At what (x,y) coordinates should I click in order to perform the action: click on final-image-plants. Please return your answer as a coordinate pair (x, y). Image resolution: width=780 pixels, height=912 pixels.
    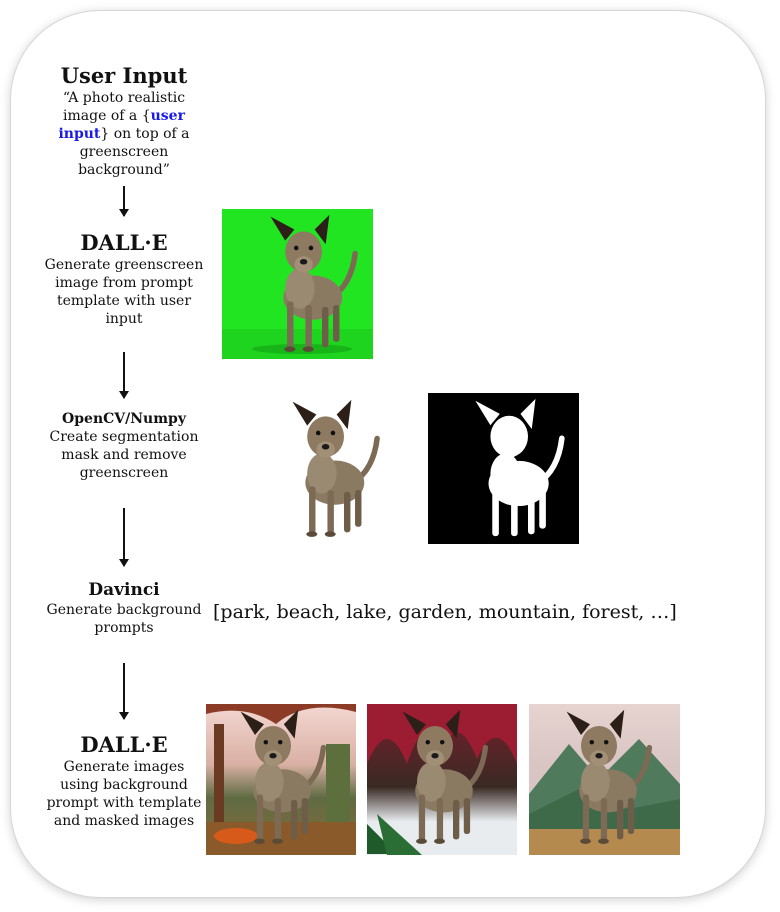
    Looking at the image, I should click on (442, 779).